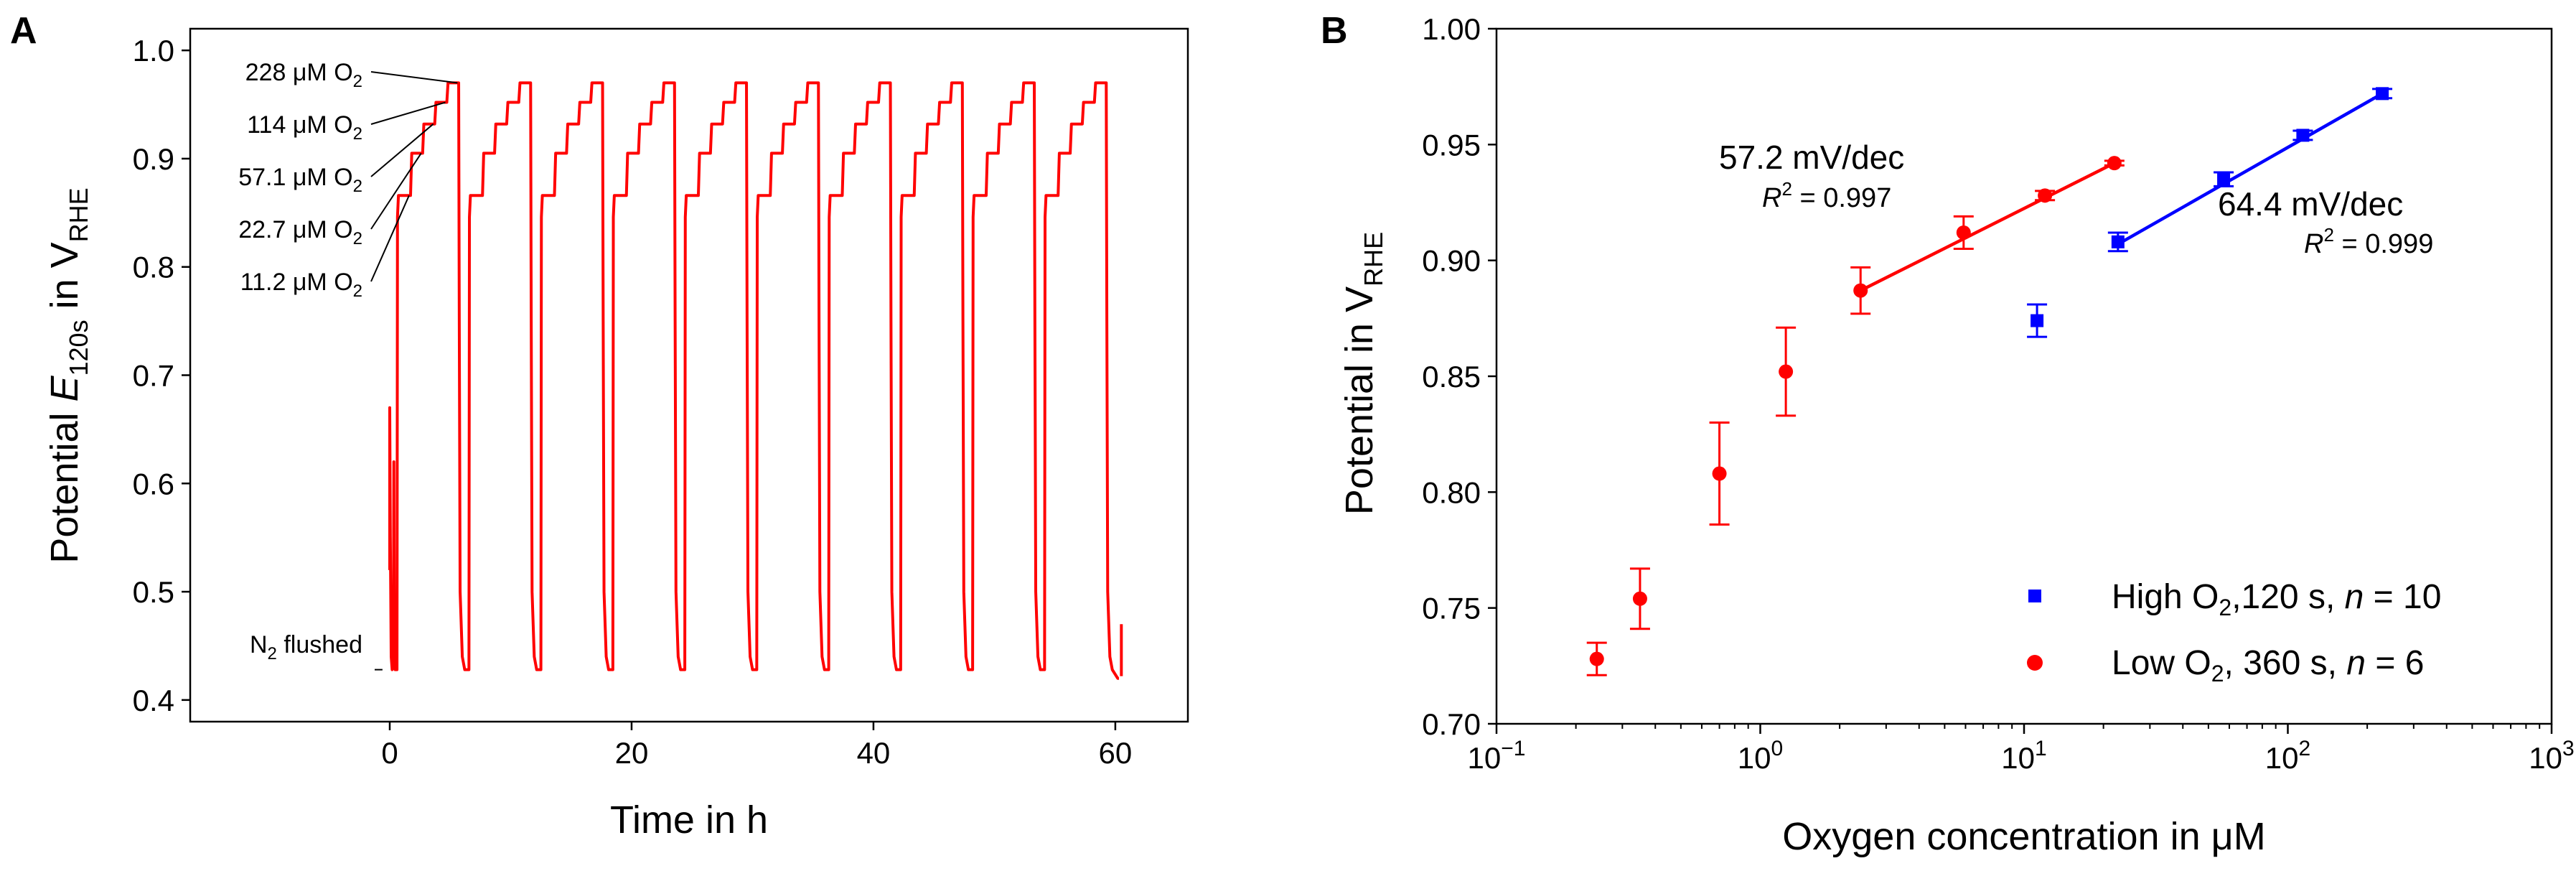 The height and width of the screenshot is (871, 2576). What do you see at coordinates (1452, 492) in the screenshot?
I see `b-ytick-label: 0.80` at bounding box center [1452, 492].